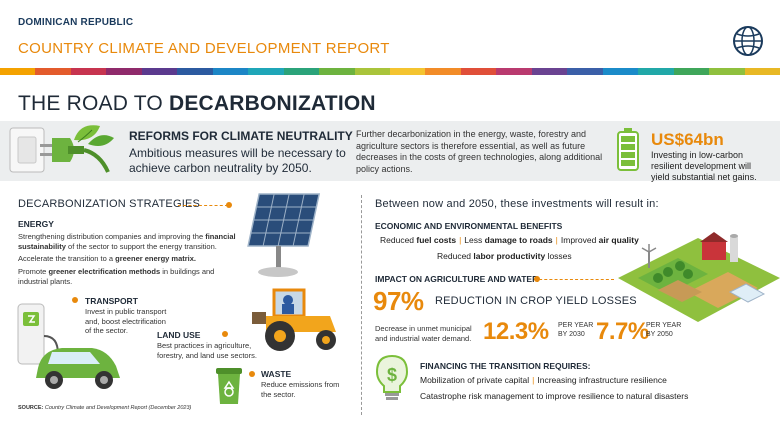  What do you see at coordinates (516, 331) in the screenshot?
I see `water-2030-percent: 12.3%` at bounding box center [516, 331].